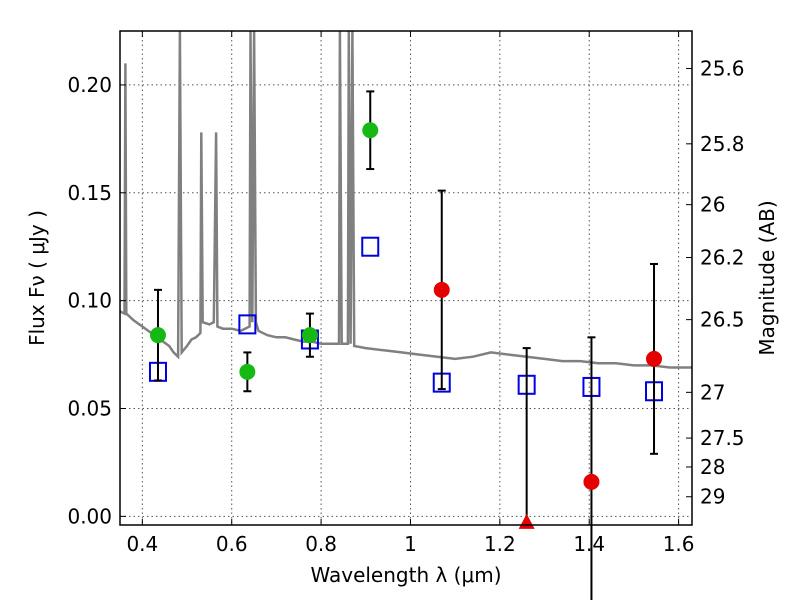 This screenshot has height=600, width=800. What do you see at coordinates (405, 575) in the screenshot?
I see `x-axis-title: Wavelength λ (μm)` at bounding box center [405, 575].